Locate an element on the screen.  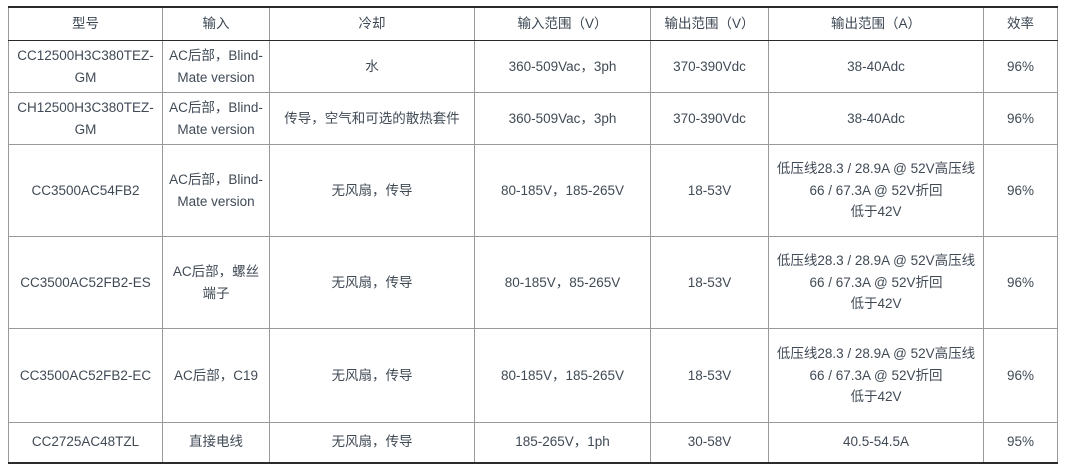
column-header-input-range-v: 输入范围（V） is located at coordinates (562, 23).